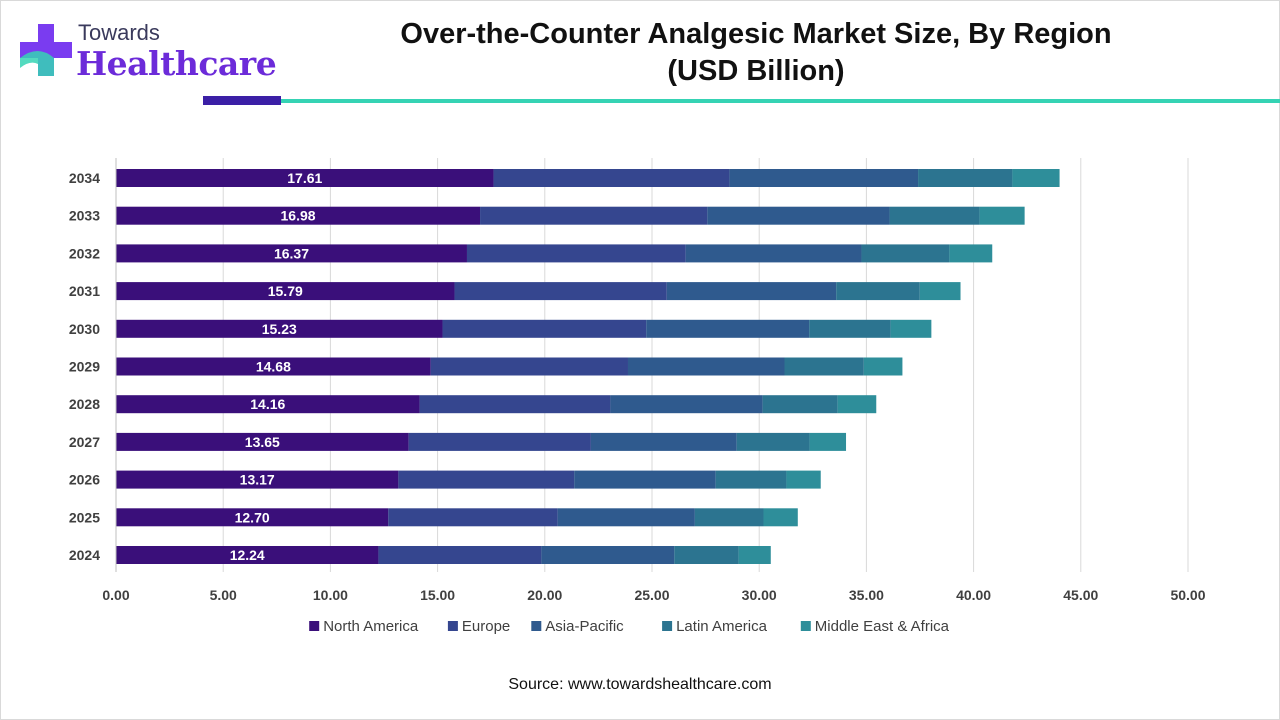  Describe the element at coordinates (1080, 595) in the screenshot. I see `x-tick-label: 45.00` at that location.